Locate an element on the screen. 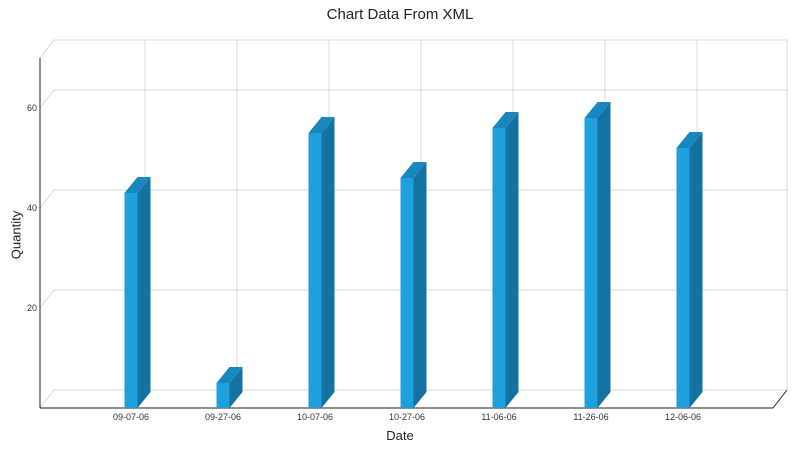 Image resolution: width=800 pixels, height=450 pixels. x-tick-label: 10-27-06 is located at coordinates (407, 417).